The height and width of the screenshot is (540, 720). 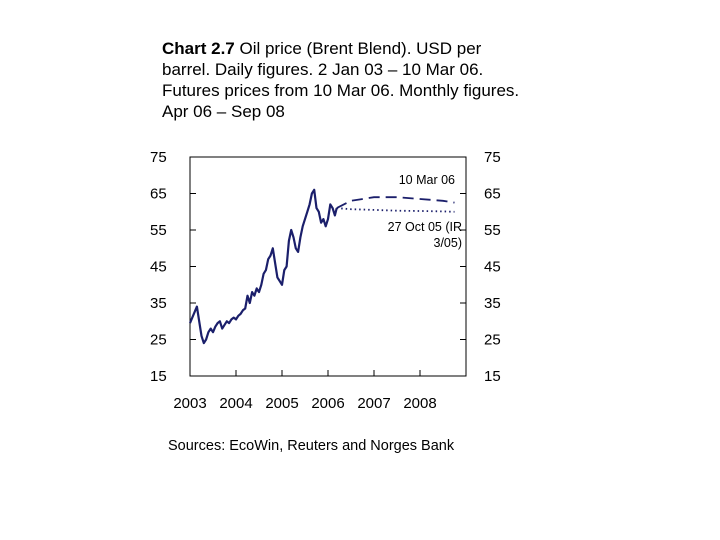 I want to click on series-line-27-oct-05-ir-3-05-, so click(x=395, y=210).